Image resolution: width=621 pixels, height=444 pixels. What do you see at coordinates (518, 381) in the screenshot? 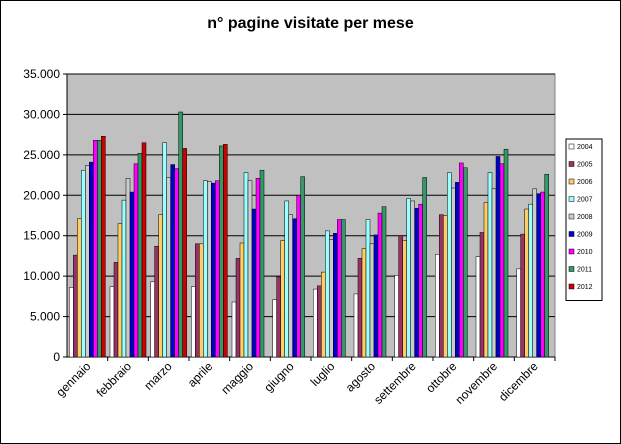
I see `x-tick-label: dicembre` at bounding box center [518, 381].